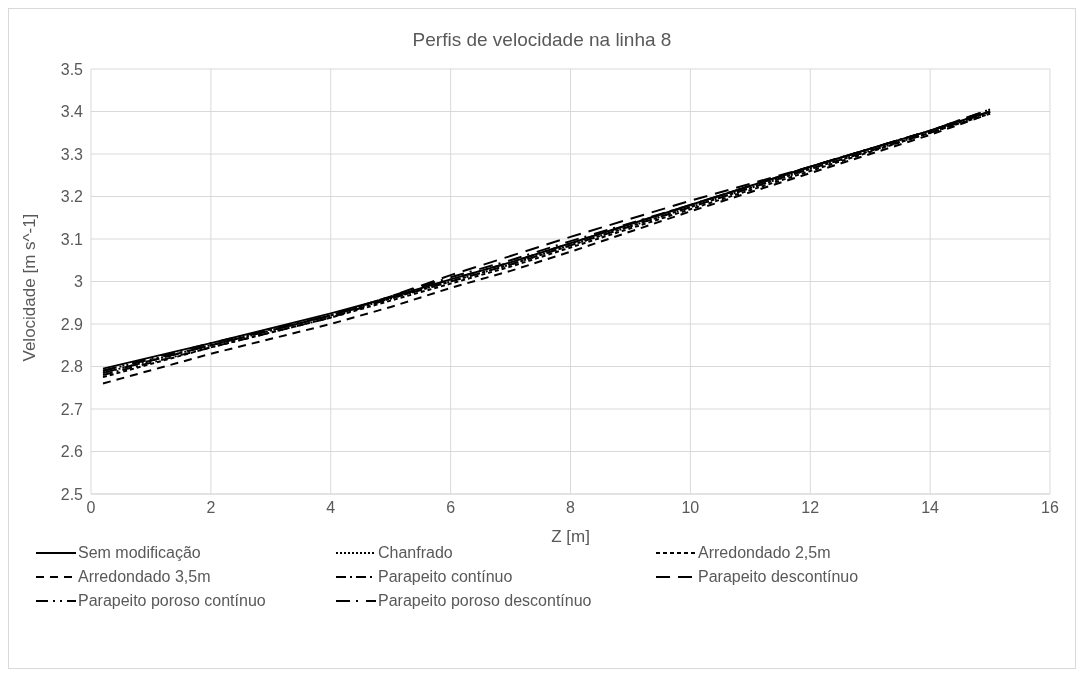 This screenshot has width=1084, height=677. What do you see at coordinates (144, 577) in the screenshot?
I see `legend-label: Arredondado 3,5m` at bounding box center [144, 577].